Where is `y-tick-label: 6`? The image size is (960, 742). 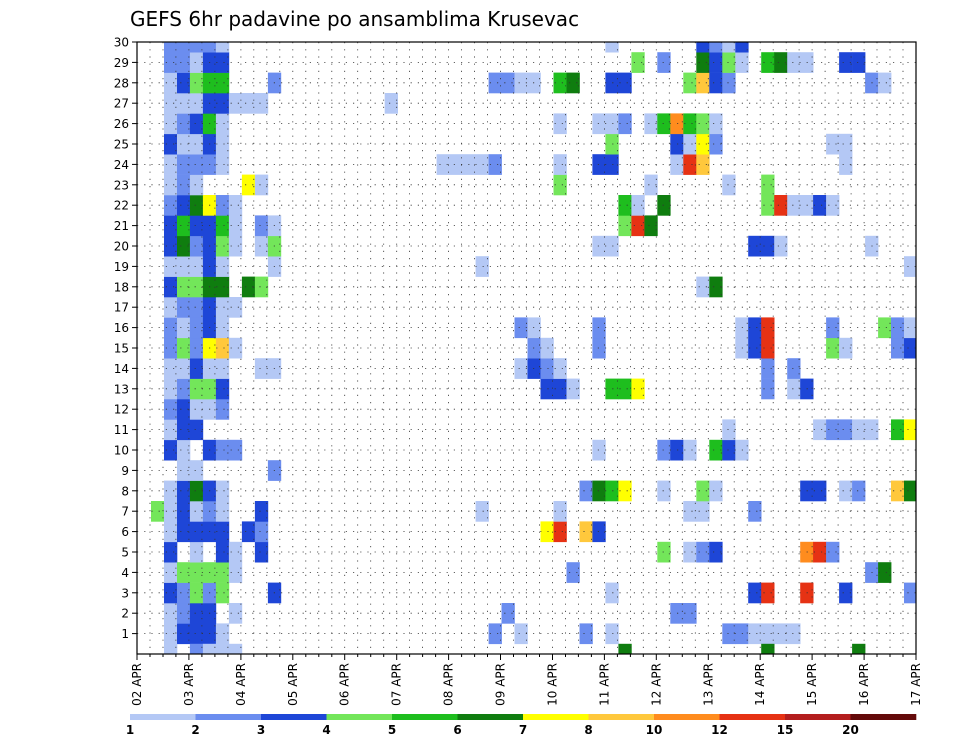
y-tick-label: 6 is located at coordinates (125, 532).